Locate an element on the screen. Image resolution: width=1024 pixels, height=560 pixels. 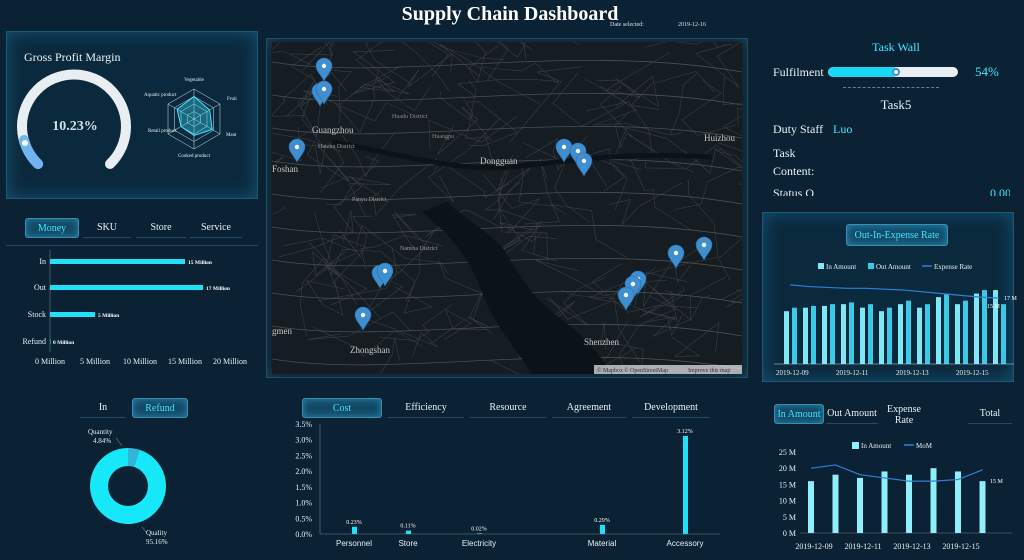
gauge-track is located at coordinates (74, 119).